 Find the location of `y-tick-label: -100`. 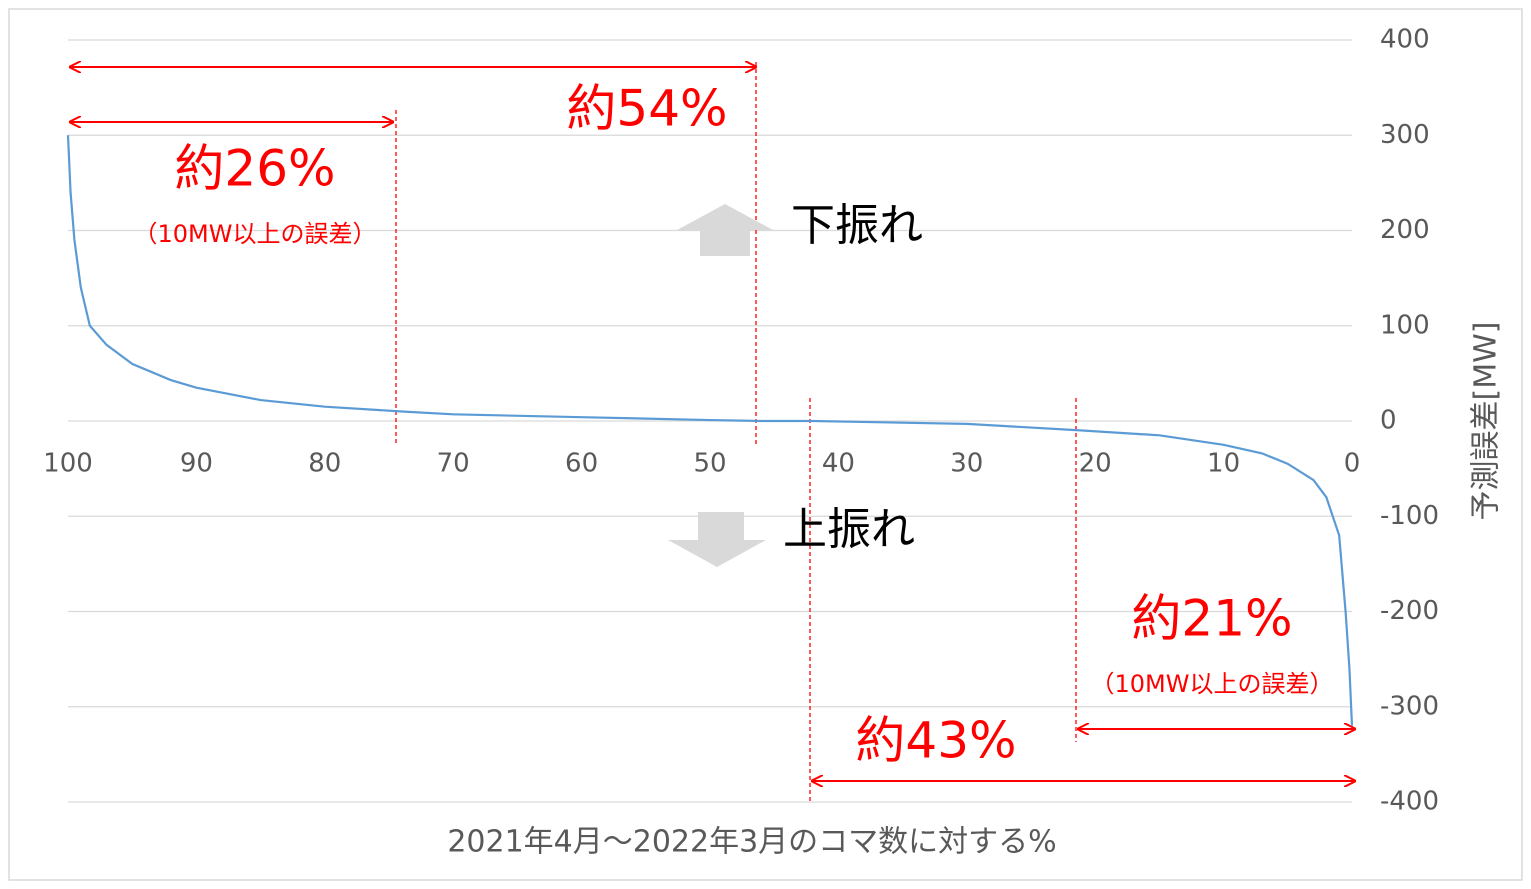

y-tick-label: -100 is located at coordinates (1409, 516).